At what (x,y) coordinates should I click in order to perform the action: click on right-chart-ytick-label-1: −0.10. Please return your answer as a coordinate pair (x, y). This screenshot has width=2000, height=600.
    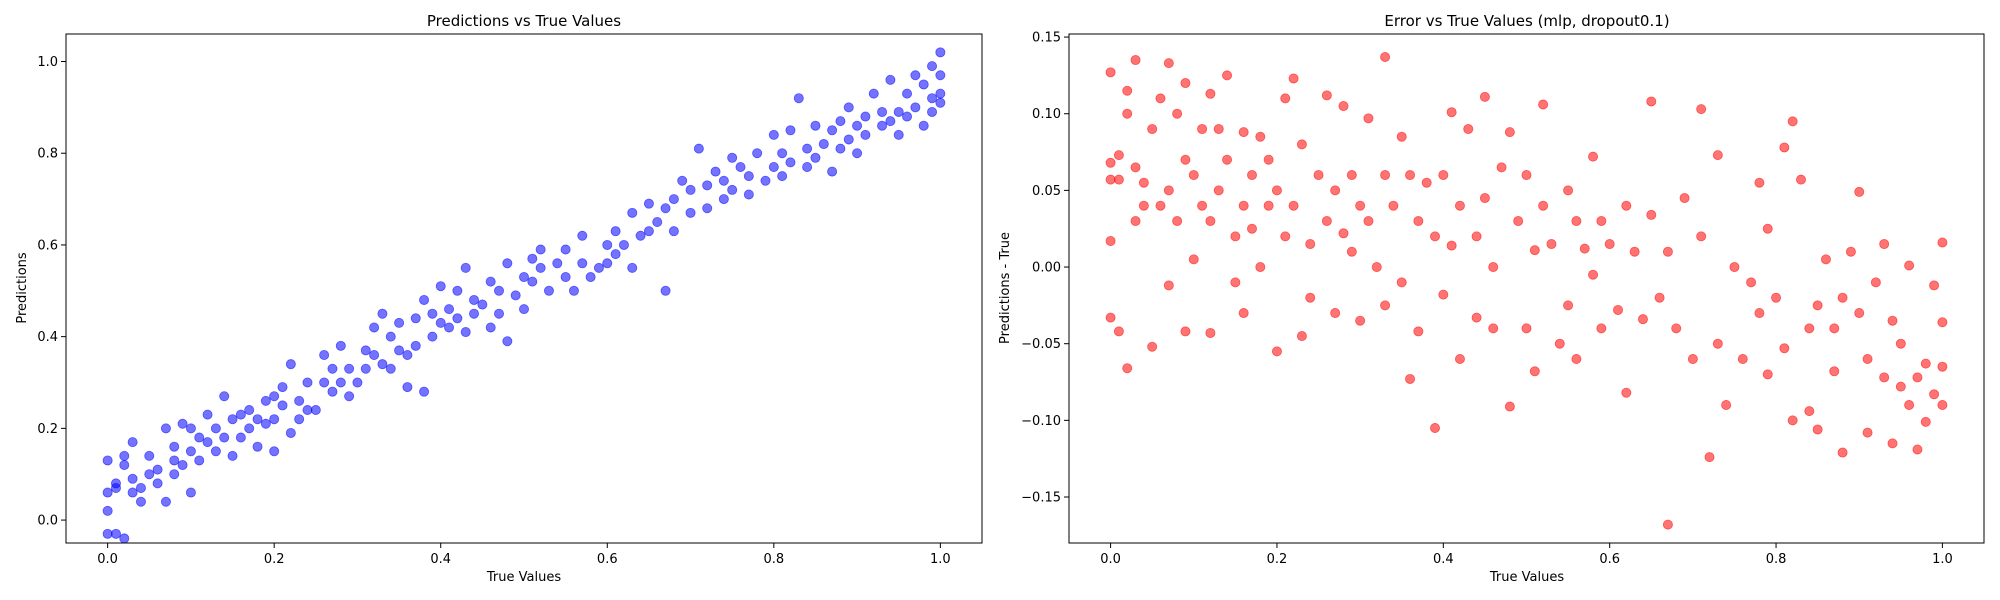
    Looking at the image, I should click on (1041, 421).